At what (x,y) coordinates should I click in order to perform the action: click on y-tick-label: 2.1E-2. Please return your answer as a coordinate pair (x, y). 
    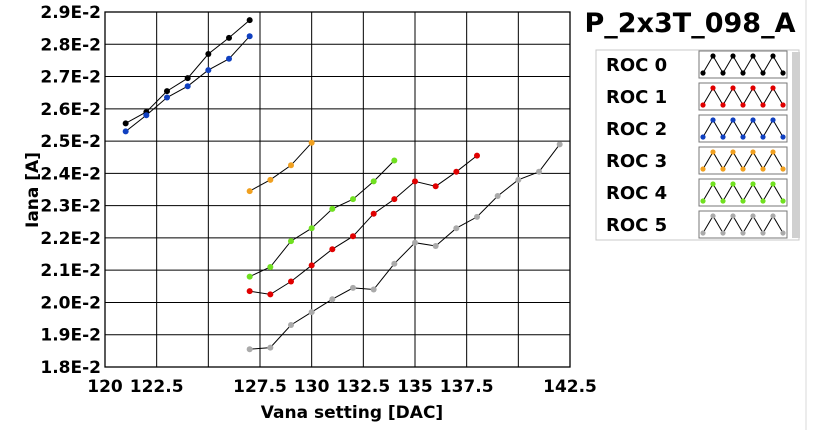
    Looking at the image, I should click on (70, 271).